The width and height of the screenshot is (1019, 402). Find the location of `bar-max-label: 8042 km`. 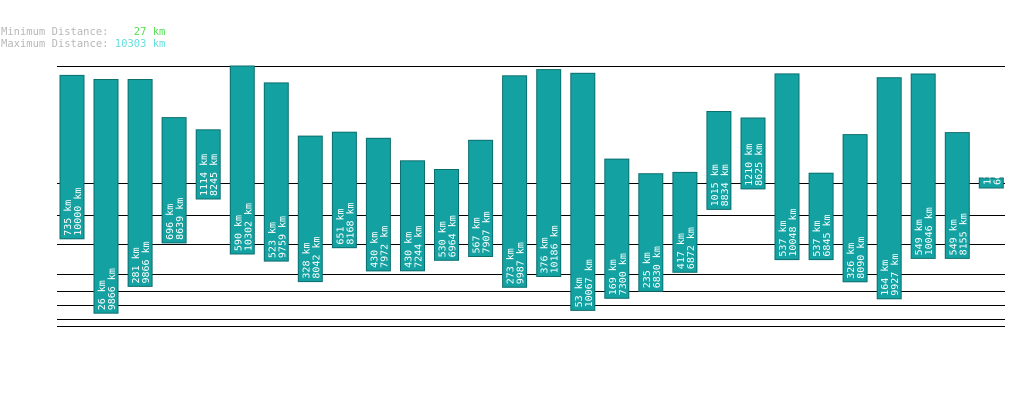

bar-max-label: 8042 km is located at coordinates (316, 257).